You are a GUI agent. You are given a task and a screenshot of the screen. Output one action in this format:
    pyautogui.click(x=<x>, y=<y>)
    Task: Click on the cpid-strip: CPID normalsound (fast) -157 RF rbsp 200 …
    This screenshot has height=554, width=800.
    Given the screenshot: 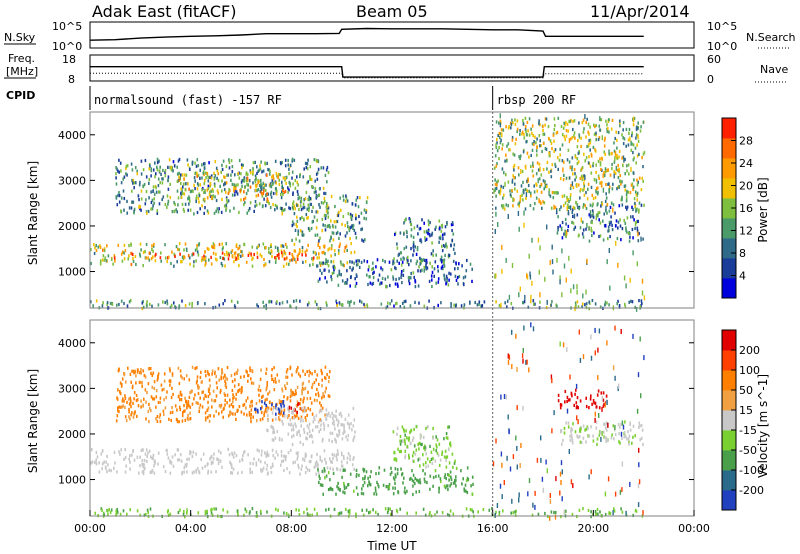 What is the action you would take?
    pyautogui.click(x=291, y=98)
    